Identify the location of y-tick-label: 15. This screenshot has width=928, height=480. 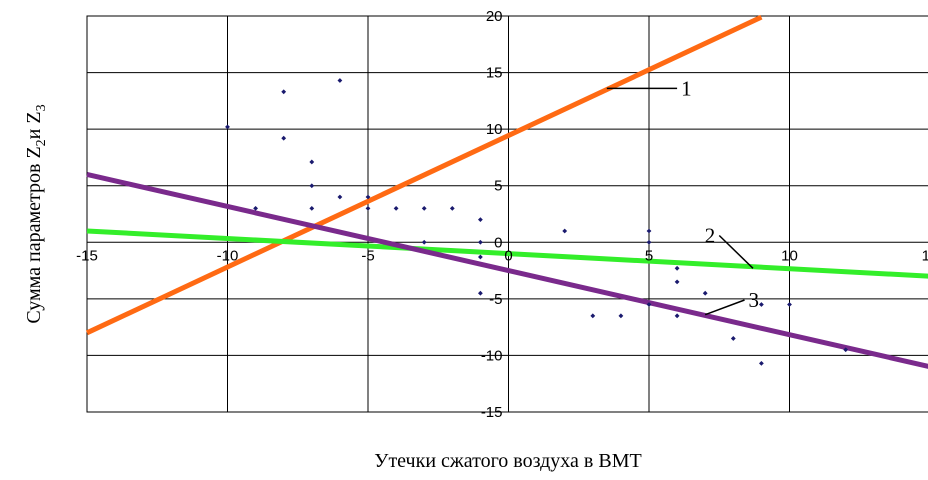
(494, 73).